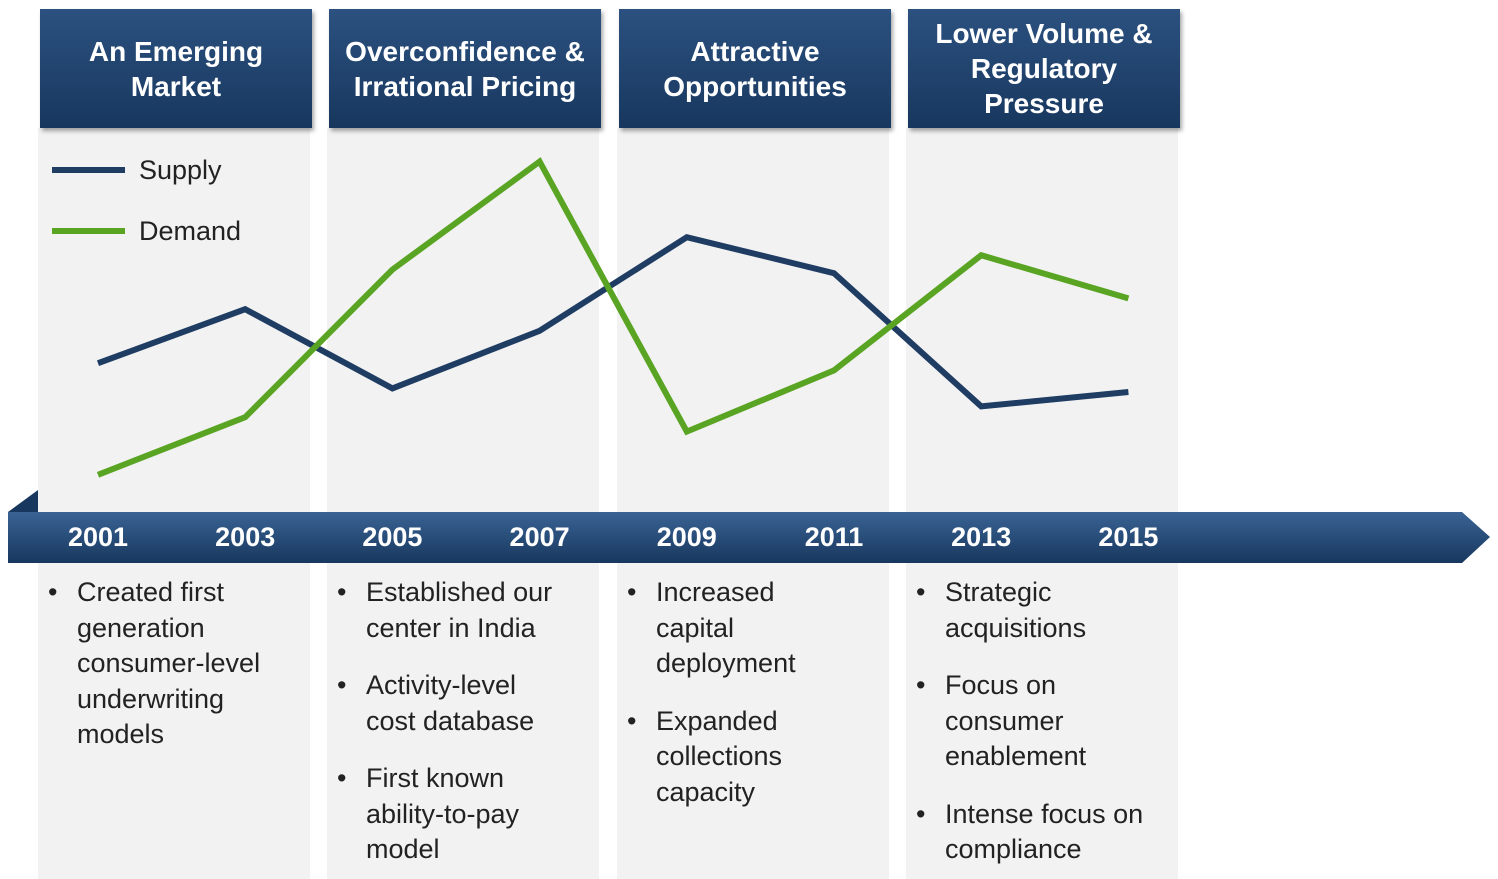 The height and width of the screenshot is (879, 1498). Describe the element at coordinates (190, 231) in the screenshot. I see `legend-label: Demand` at that location.